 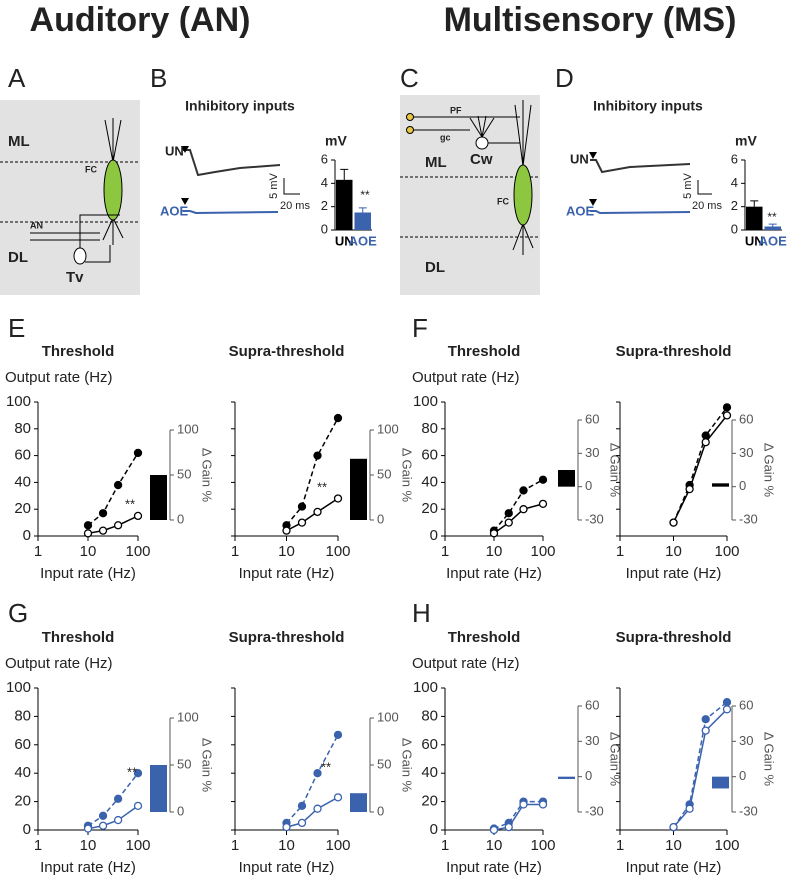 I want to click on traces-d, so click(x=650, y=183).